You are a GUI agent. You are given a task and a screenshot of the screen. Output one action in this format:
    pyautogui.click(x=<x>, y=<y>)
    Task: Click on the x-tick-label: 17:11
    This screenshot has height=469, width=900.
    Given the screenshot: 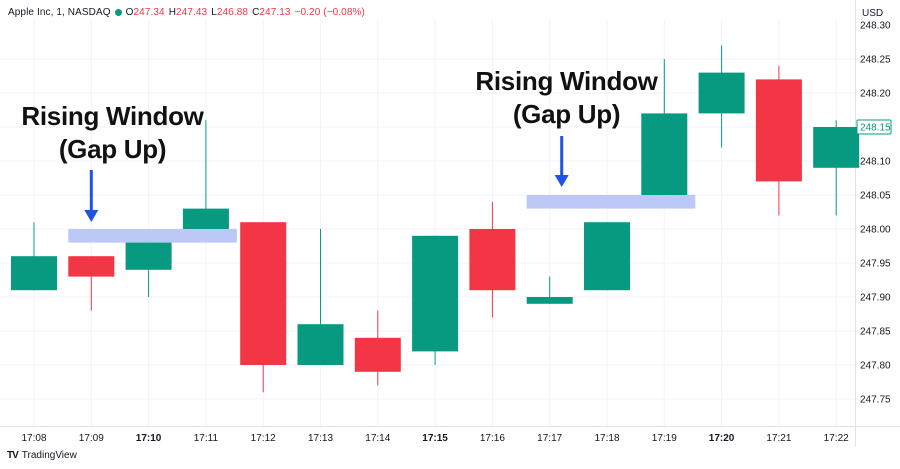 What is the action you would take?
    pyautogui.click(x=206, y=438)
    